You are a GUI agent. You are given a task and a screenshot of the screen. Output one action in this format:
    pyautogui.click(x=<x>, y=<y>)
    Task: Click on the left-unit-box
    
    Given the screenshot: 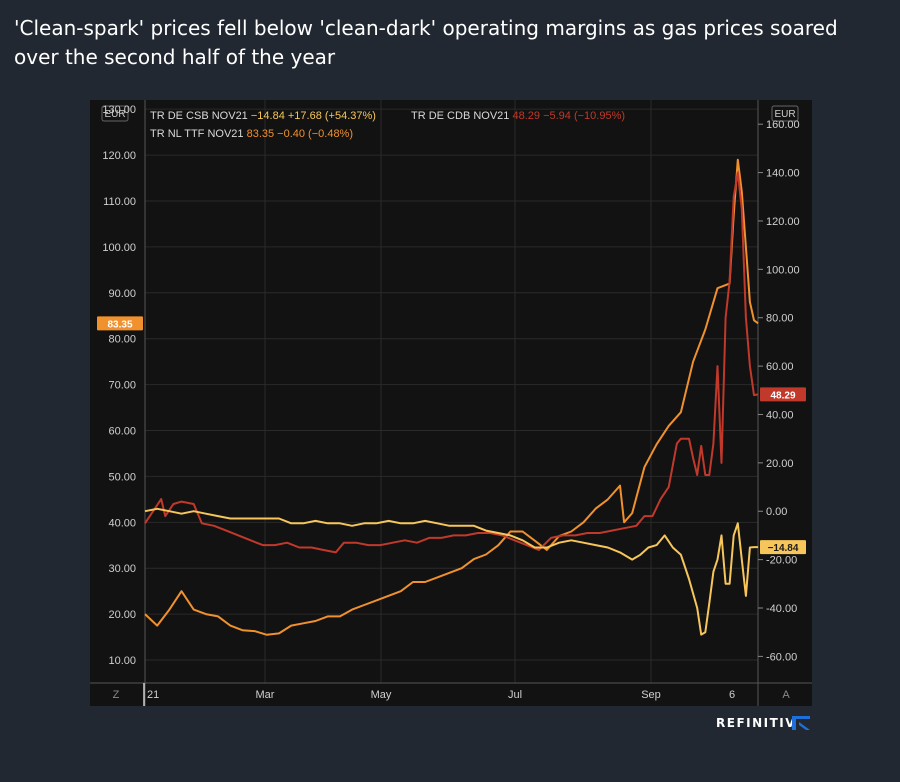 What is the action you would take?
    pyautogui.click(x=115, y=113)
    